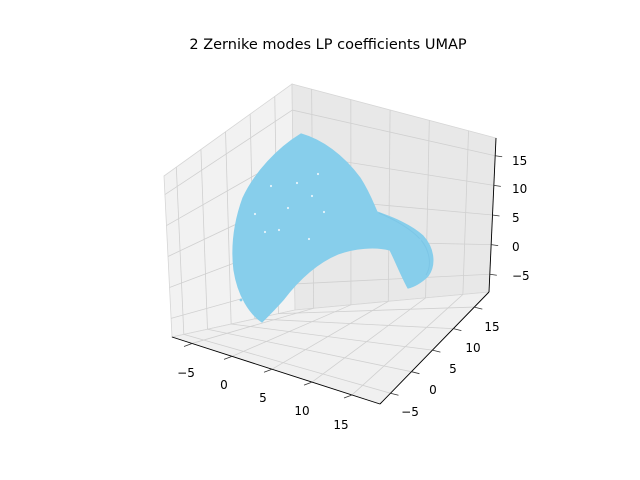 This screenshot has width=640, height=480. What do you see at coordinates (301, 411) in the screenshot?
I see `x-tick-label: 10` at bounding box center [301, 411].